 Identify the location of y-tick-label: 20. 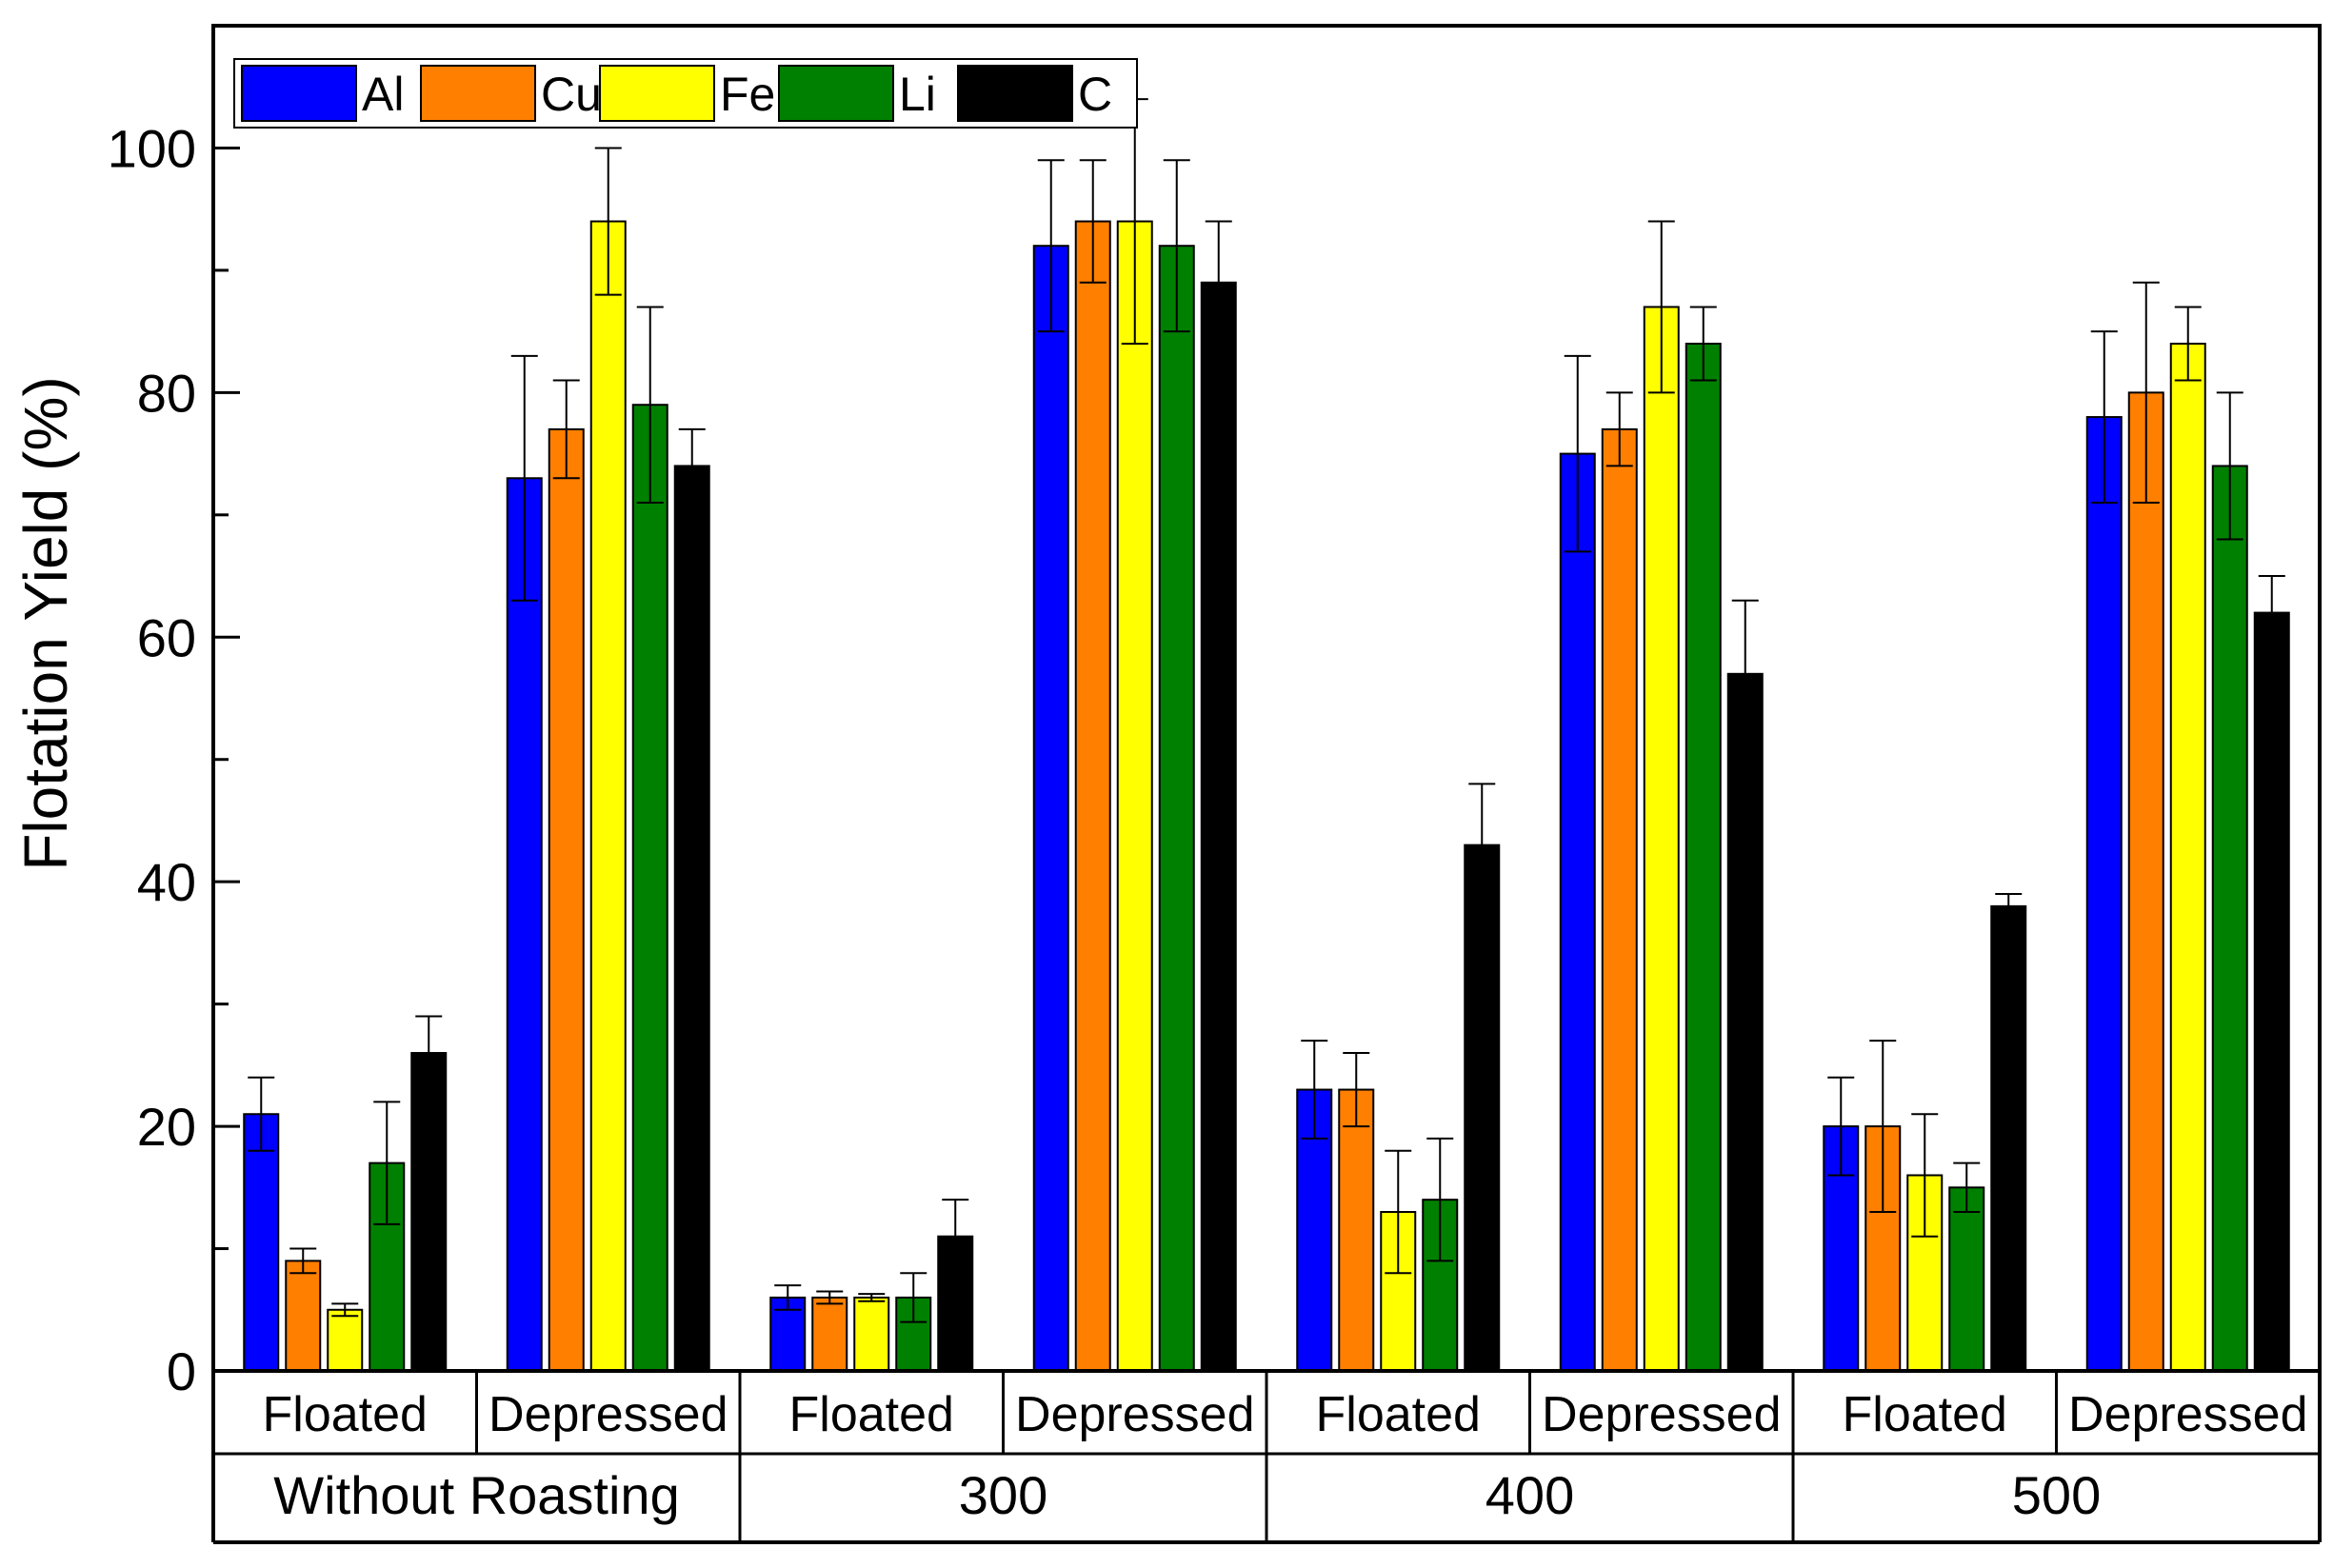
(166, 1127).